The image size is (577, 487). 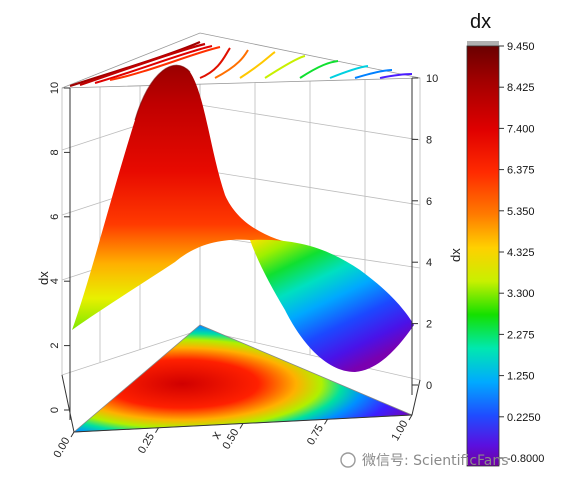 What do you see at coordinates (429, 202) in the screenshot?
I see `right-axis-tick-label: 6` at bounding box center [429, 202].